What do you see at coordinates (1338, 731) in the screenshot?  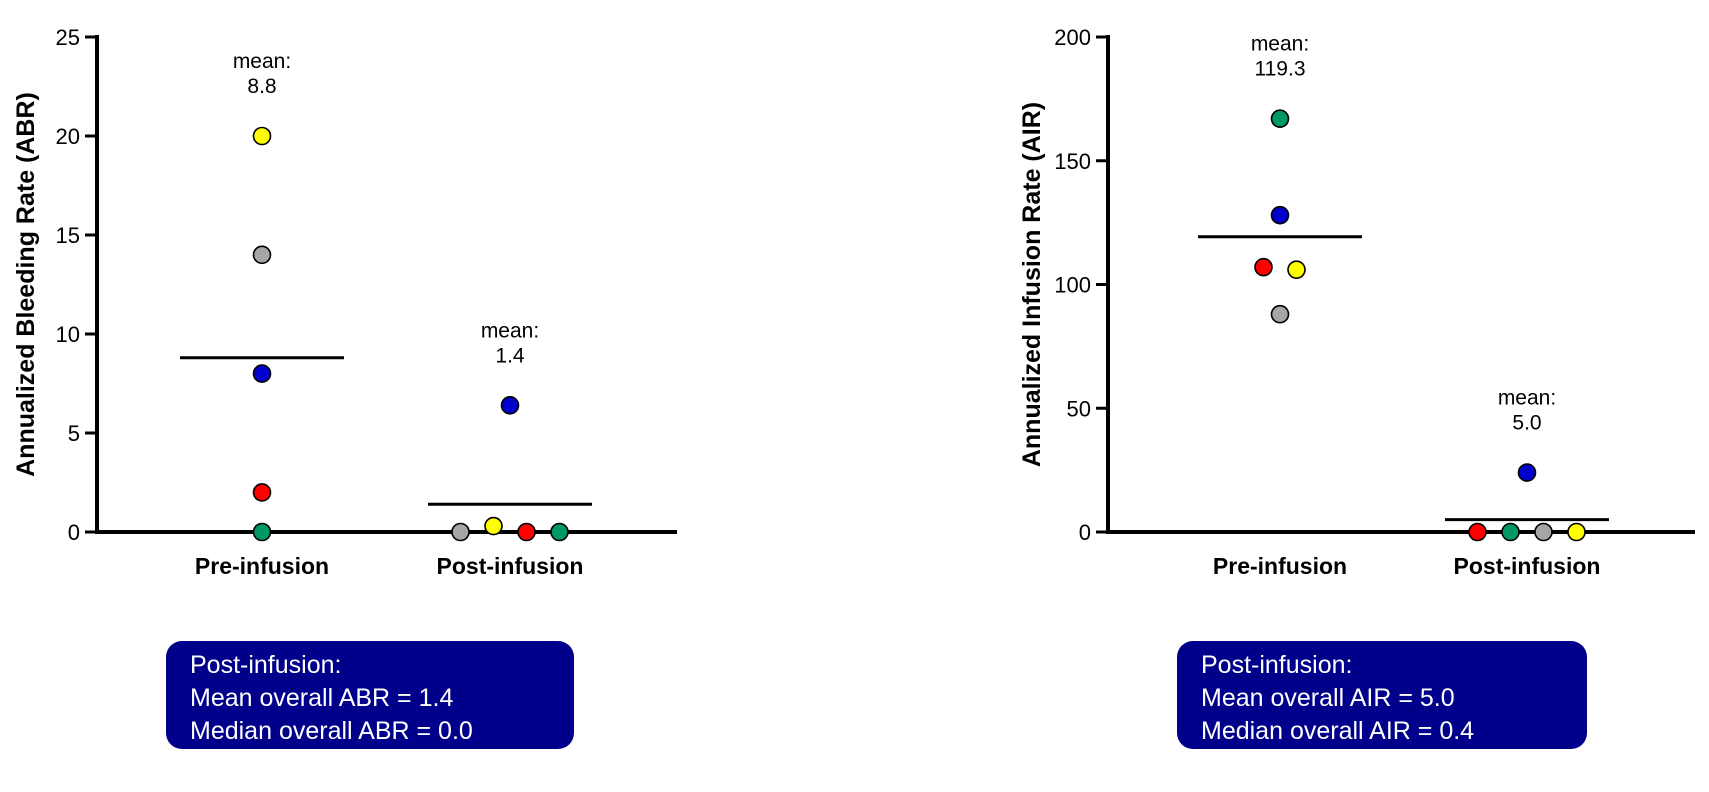 I see `air-summary-line-3: Median overall AIR = 0.4` at bounding box center [1338, 731].